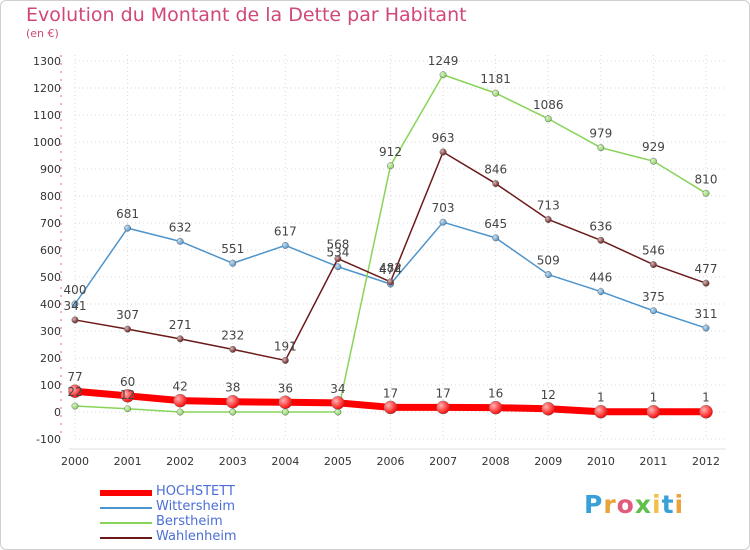 The width and height of the screenshot is (750, 550). I want to click on y-tick-label: 600, so click(50, 250).